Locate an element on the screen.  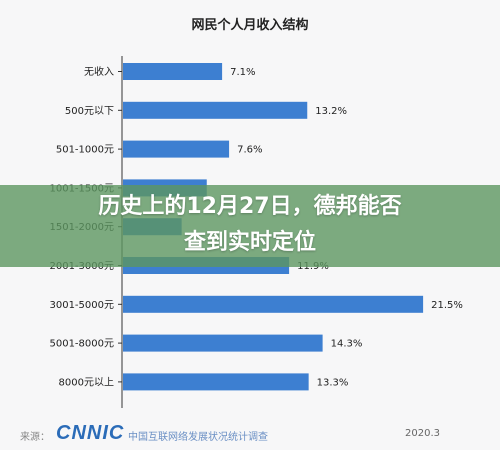
source-label: 来源： is located at coordinates (35, 437).